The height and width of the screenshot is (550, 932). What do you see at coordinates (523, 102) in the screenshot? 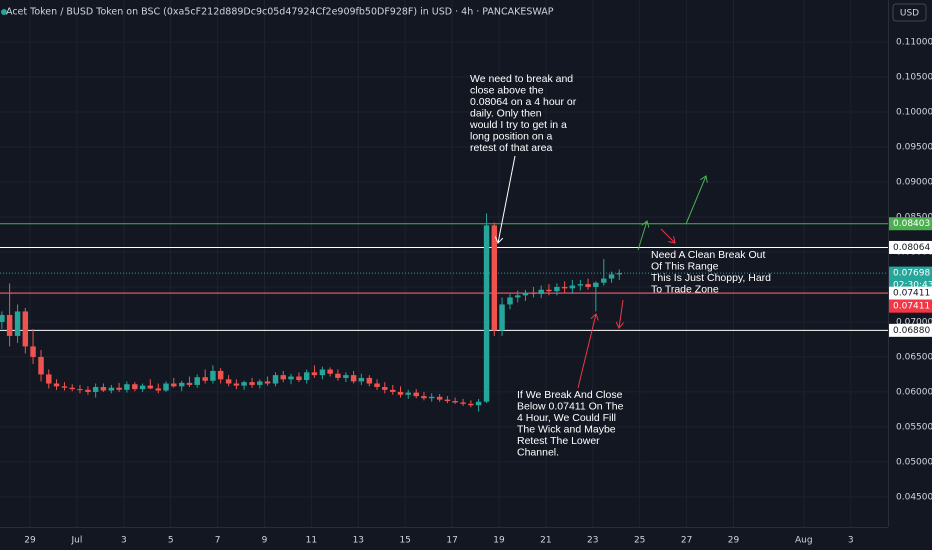
I see `annotation-text: 0.08064 on a 4 hour or` at bounding box center [523, 102].